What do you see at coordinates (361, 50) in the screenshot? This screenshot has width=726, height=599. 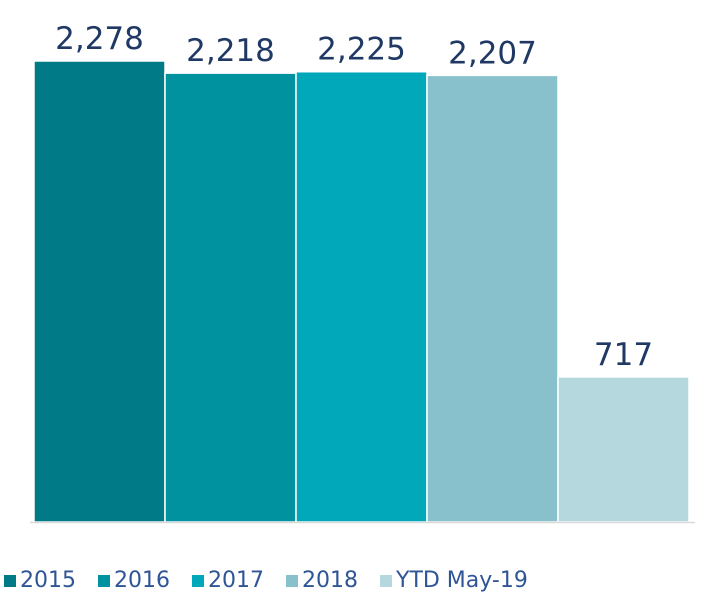 I see `value-label: 2,225` at bounding box center [361, 50].